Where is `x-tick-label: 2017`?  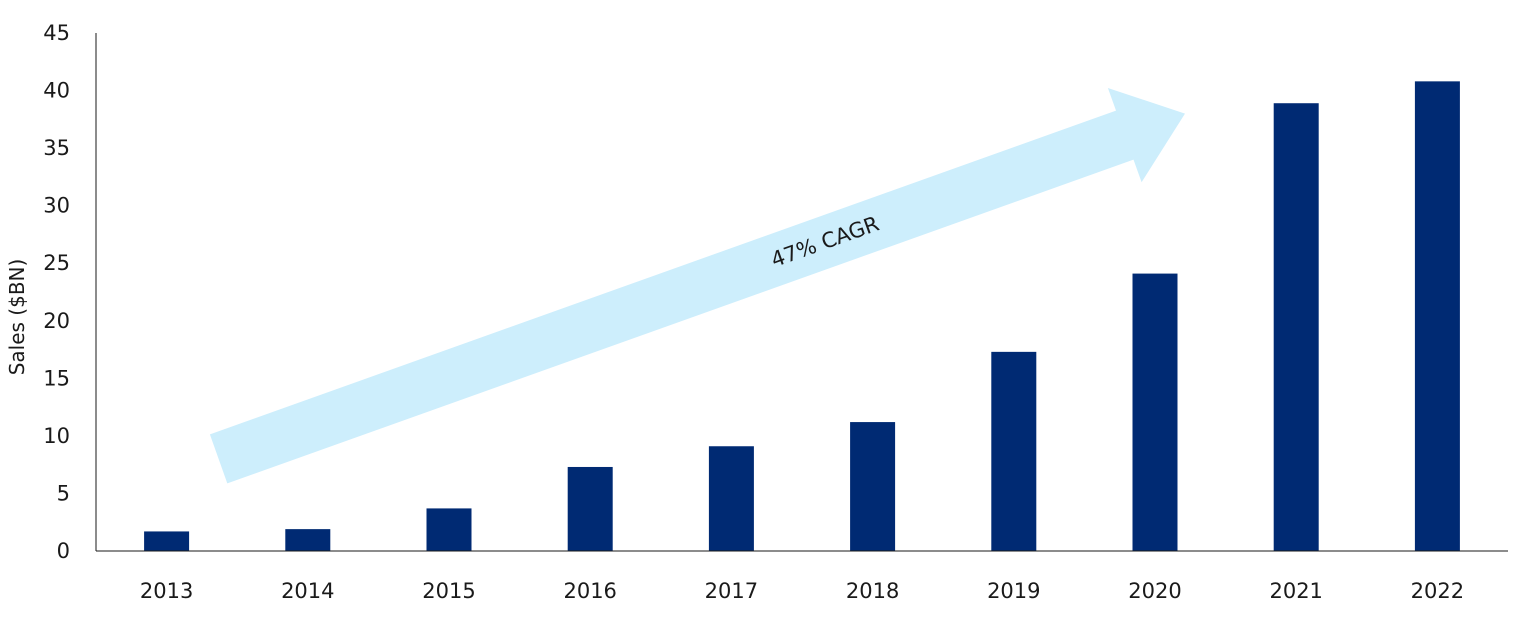 x-tick-label: 2017 is located at coordinates (731, 591).